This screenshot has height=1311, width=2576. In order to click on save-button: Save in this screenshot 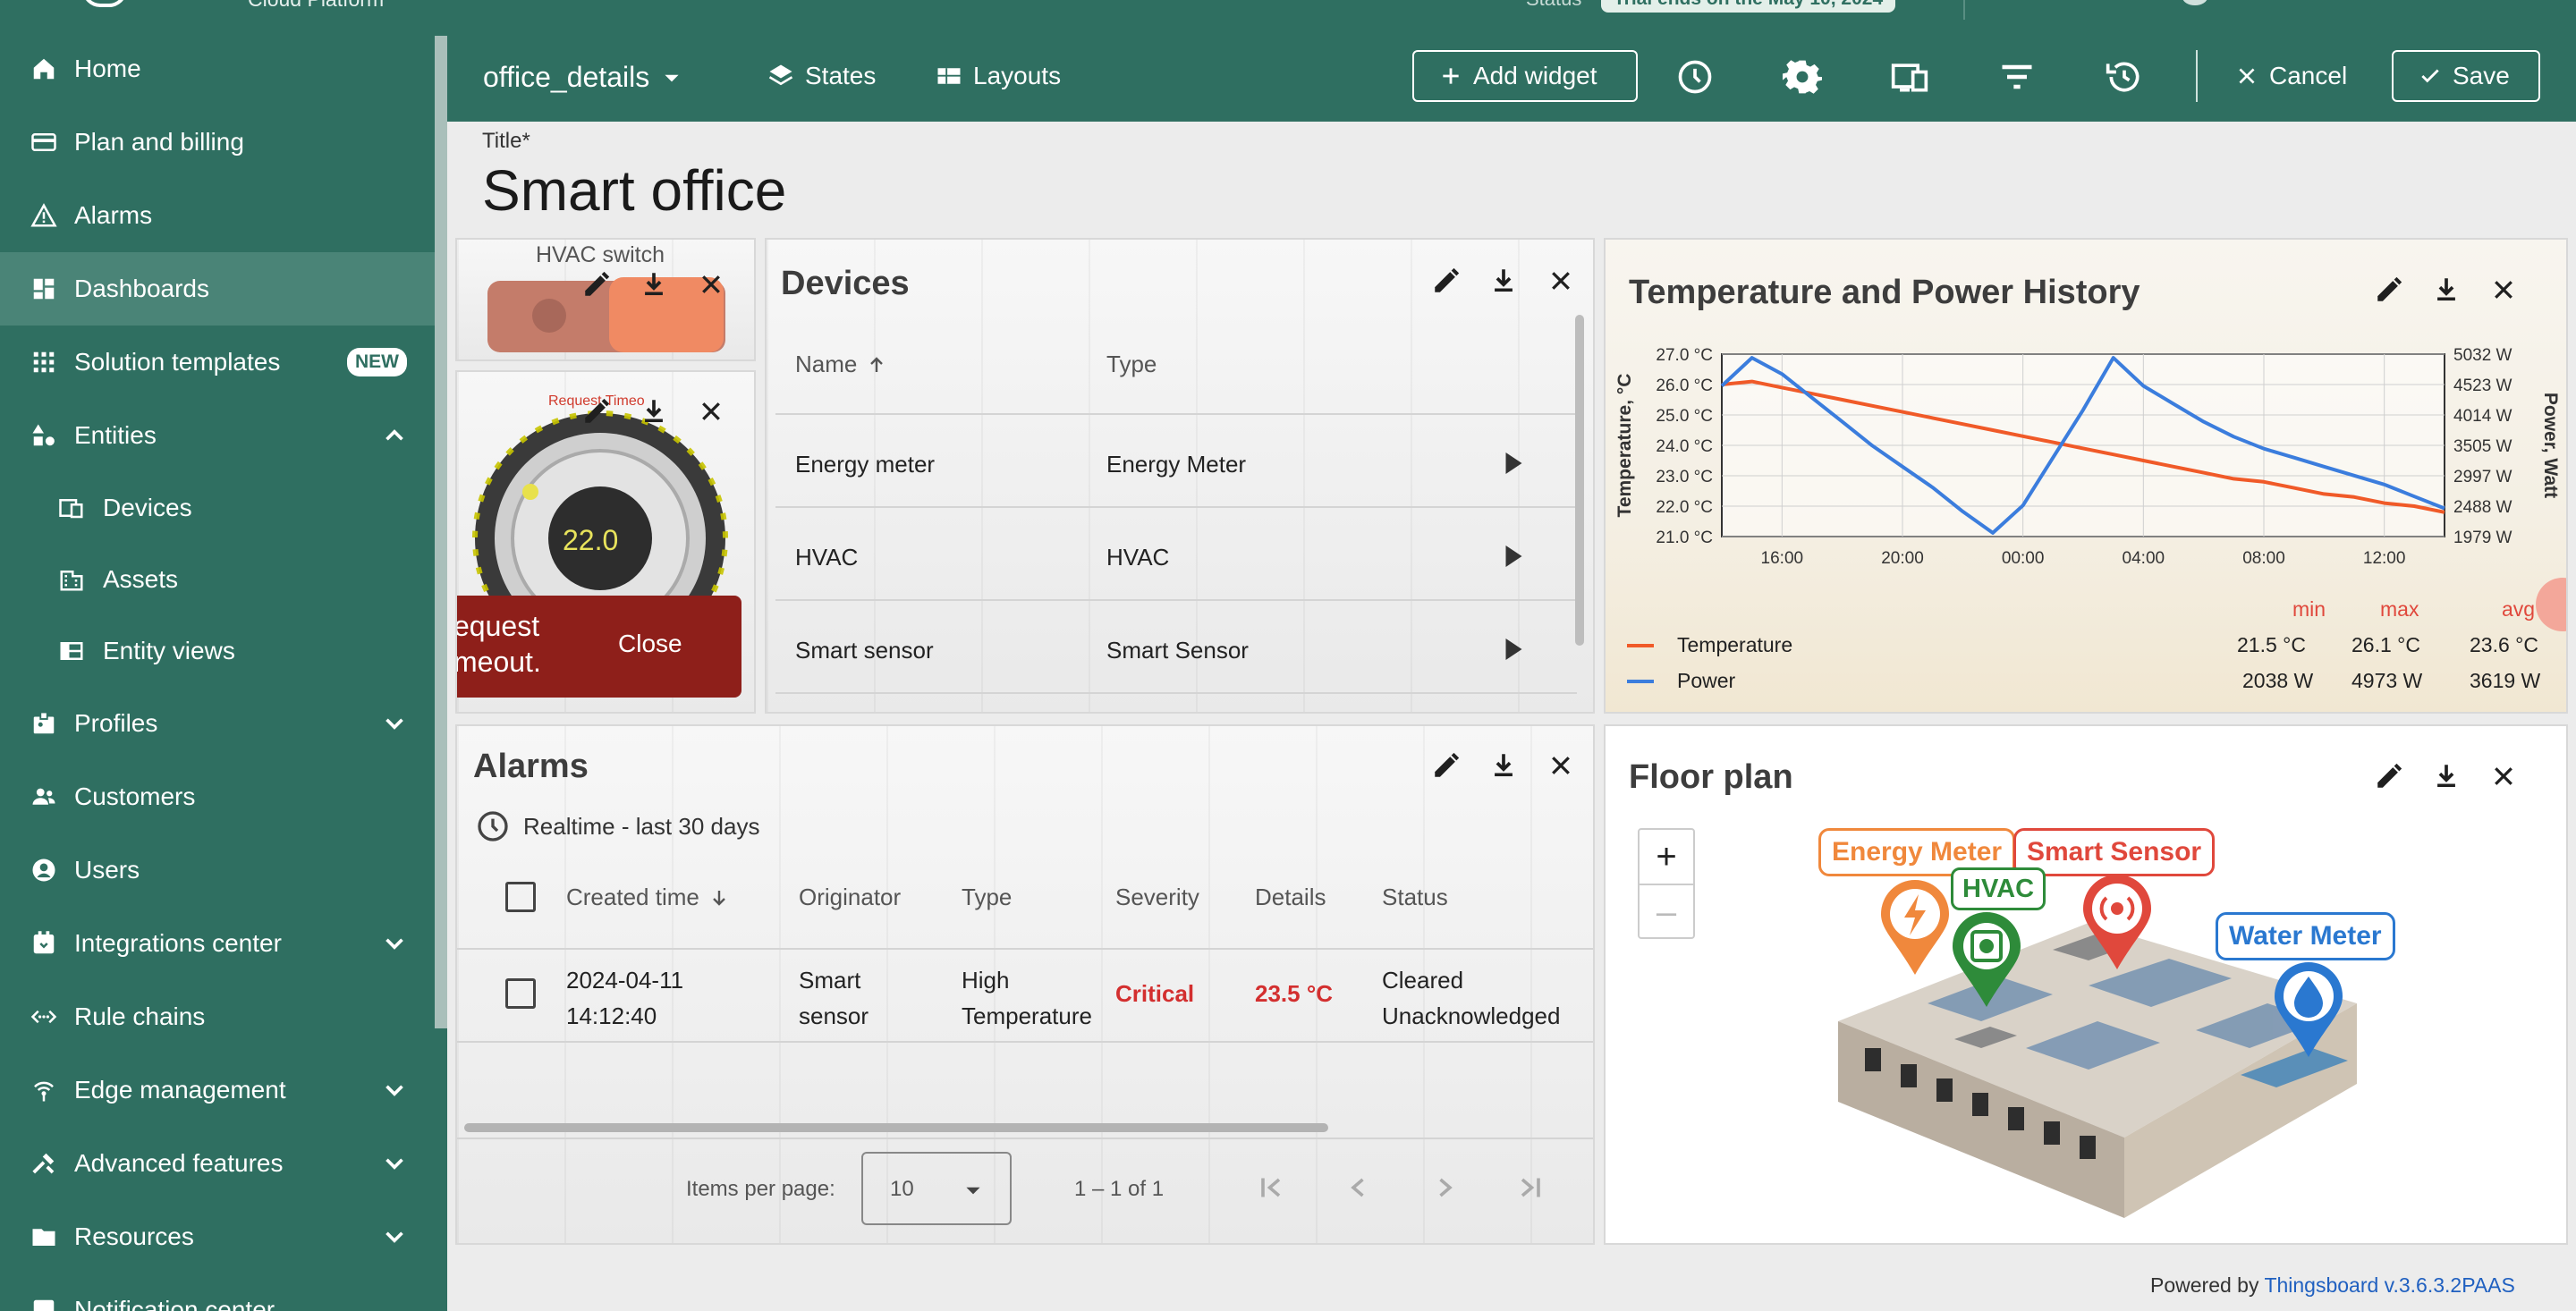, I will do `click(2466, 76)`.